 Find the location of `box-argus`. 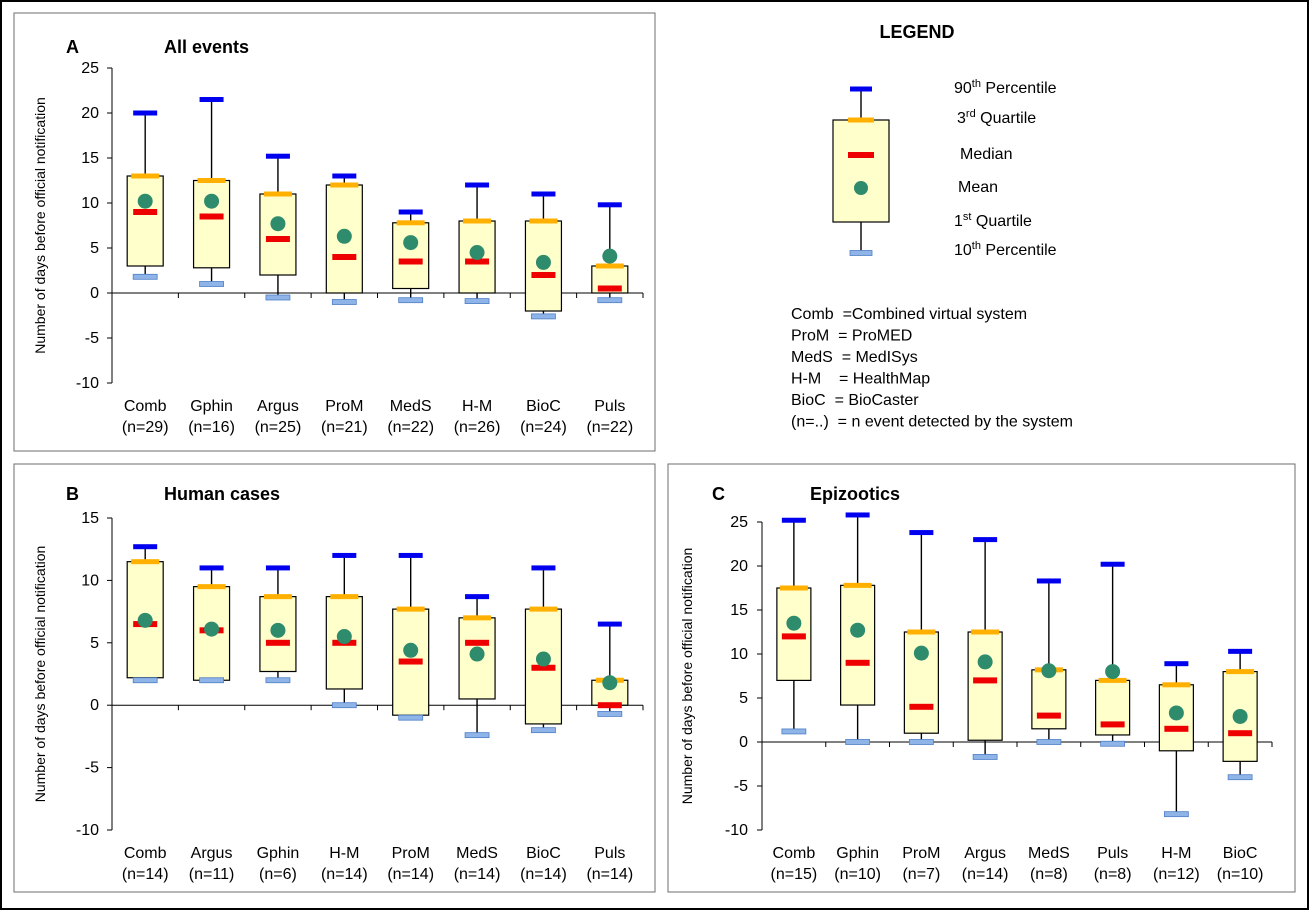

box-argus is located at coordinates (278, 227).